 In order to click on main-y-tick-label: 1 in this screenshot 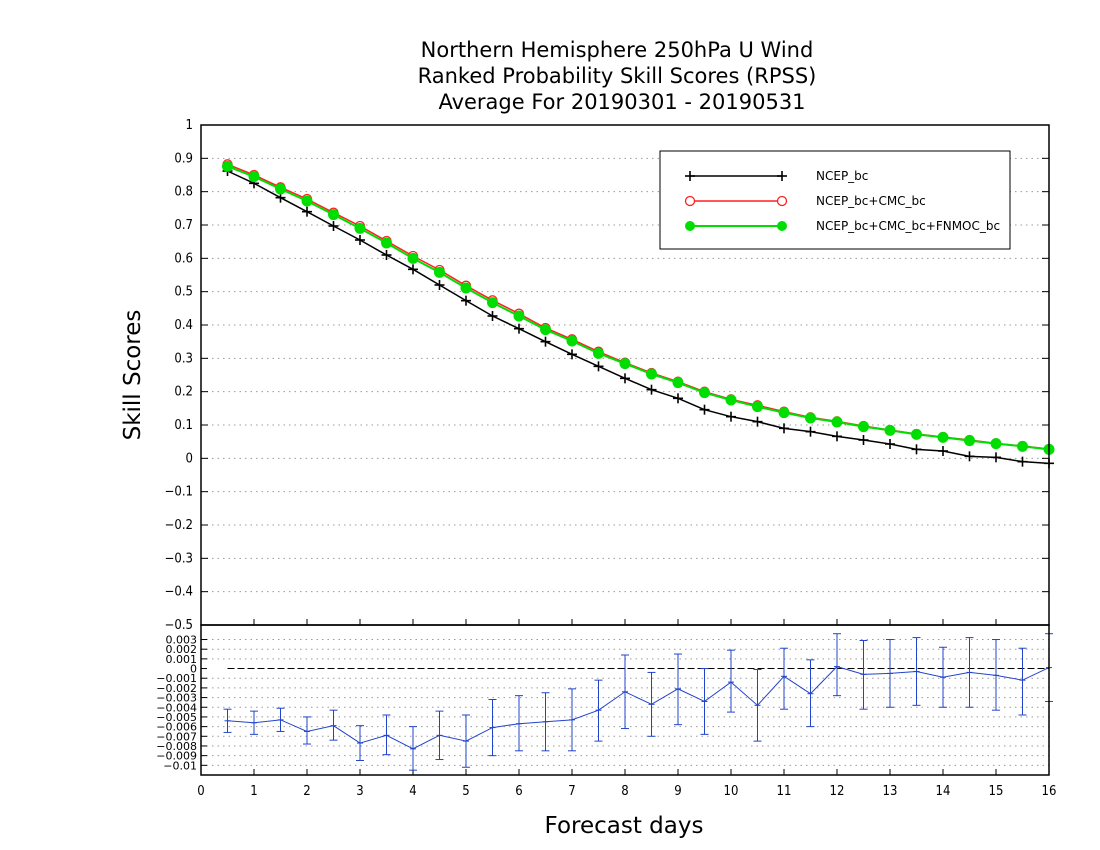, I will do `click(189, 125)`.